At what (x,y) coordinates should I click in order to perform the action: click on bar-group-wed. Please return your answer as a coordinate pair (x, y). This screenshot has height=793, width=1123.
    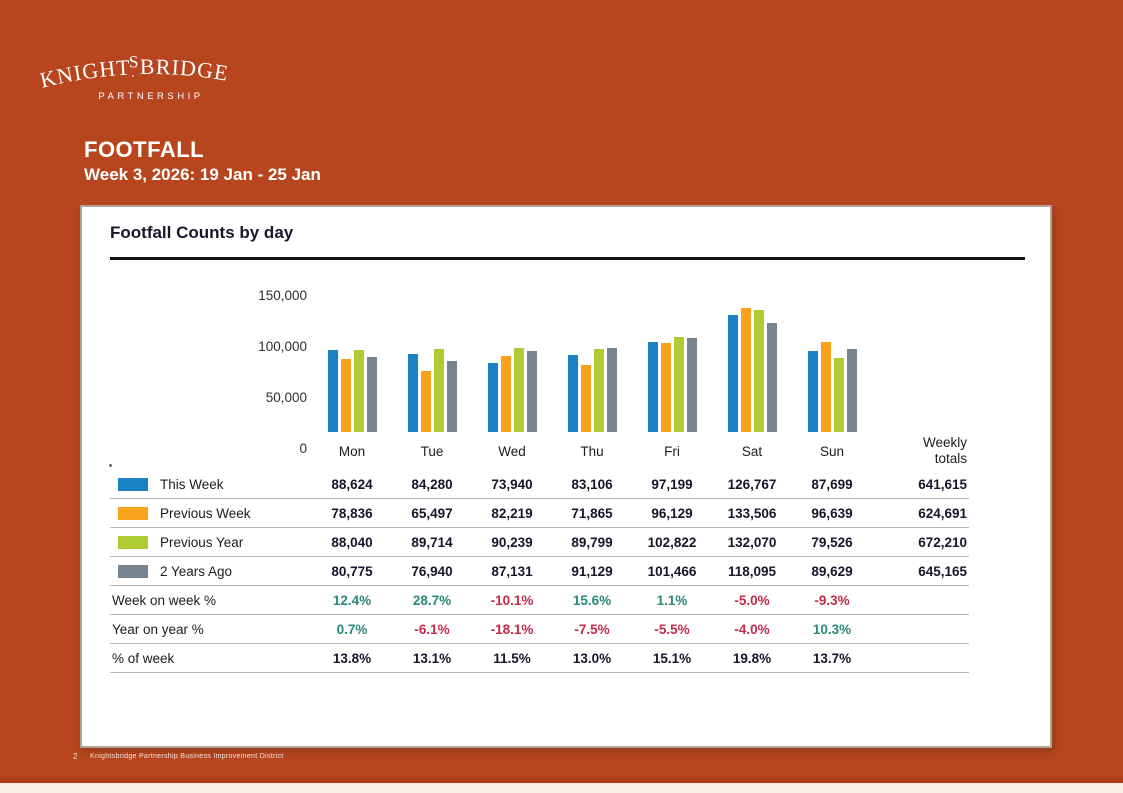
    Looking at the image, I should click on (512, 362).